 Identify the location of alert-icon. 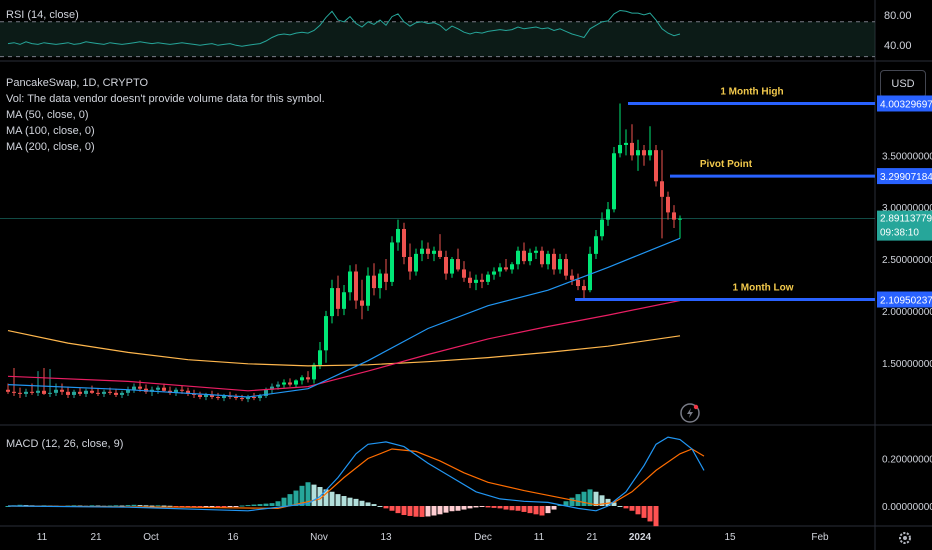
(690, 413).